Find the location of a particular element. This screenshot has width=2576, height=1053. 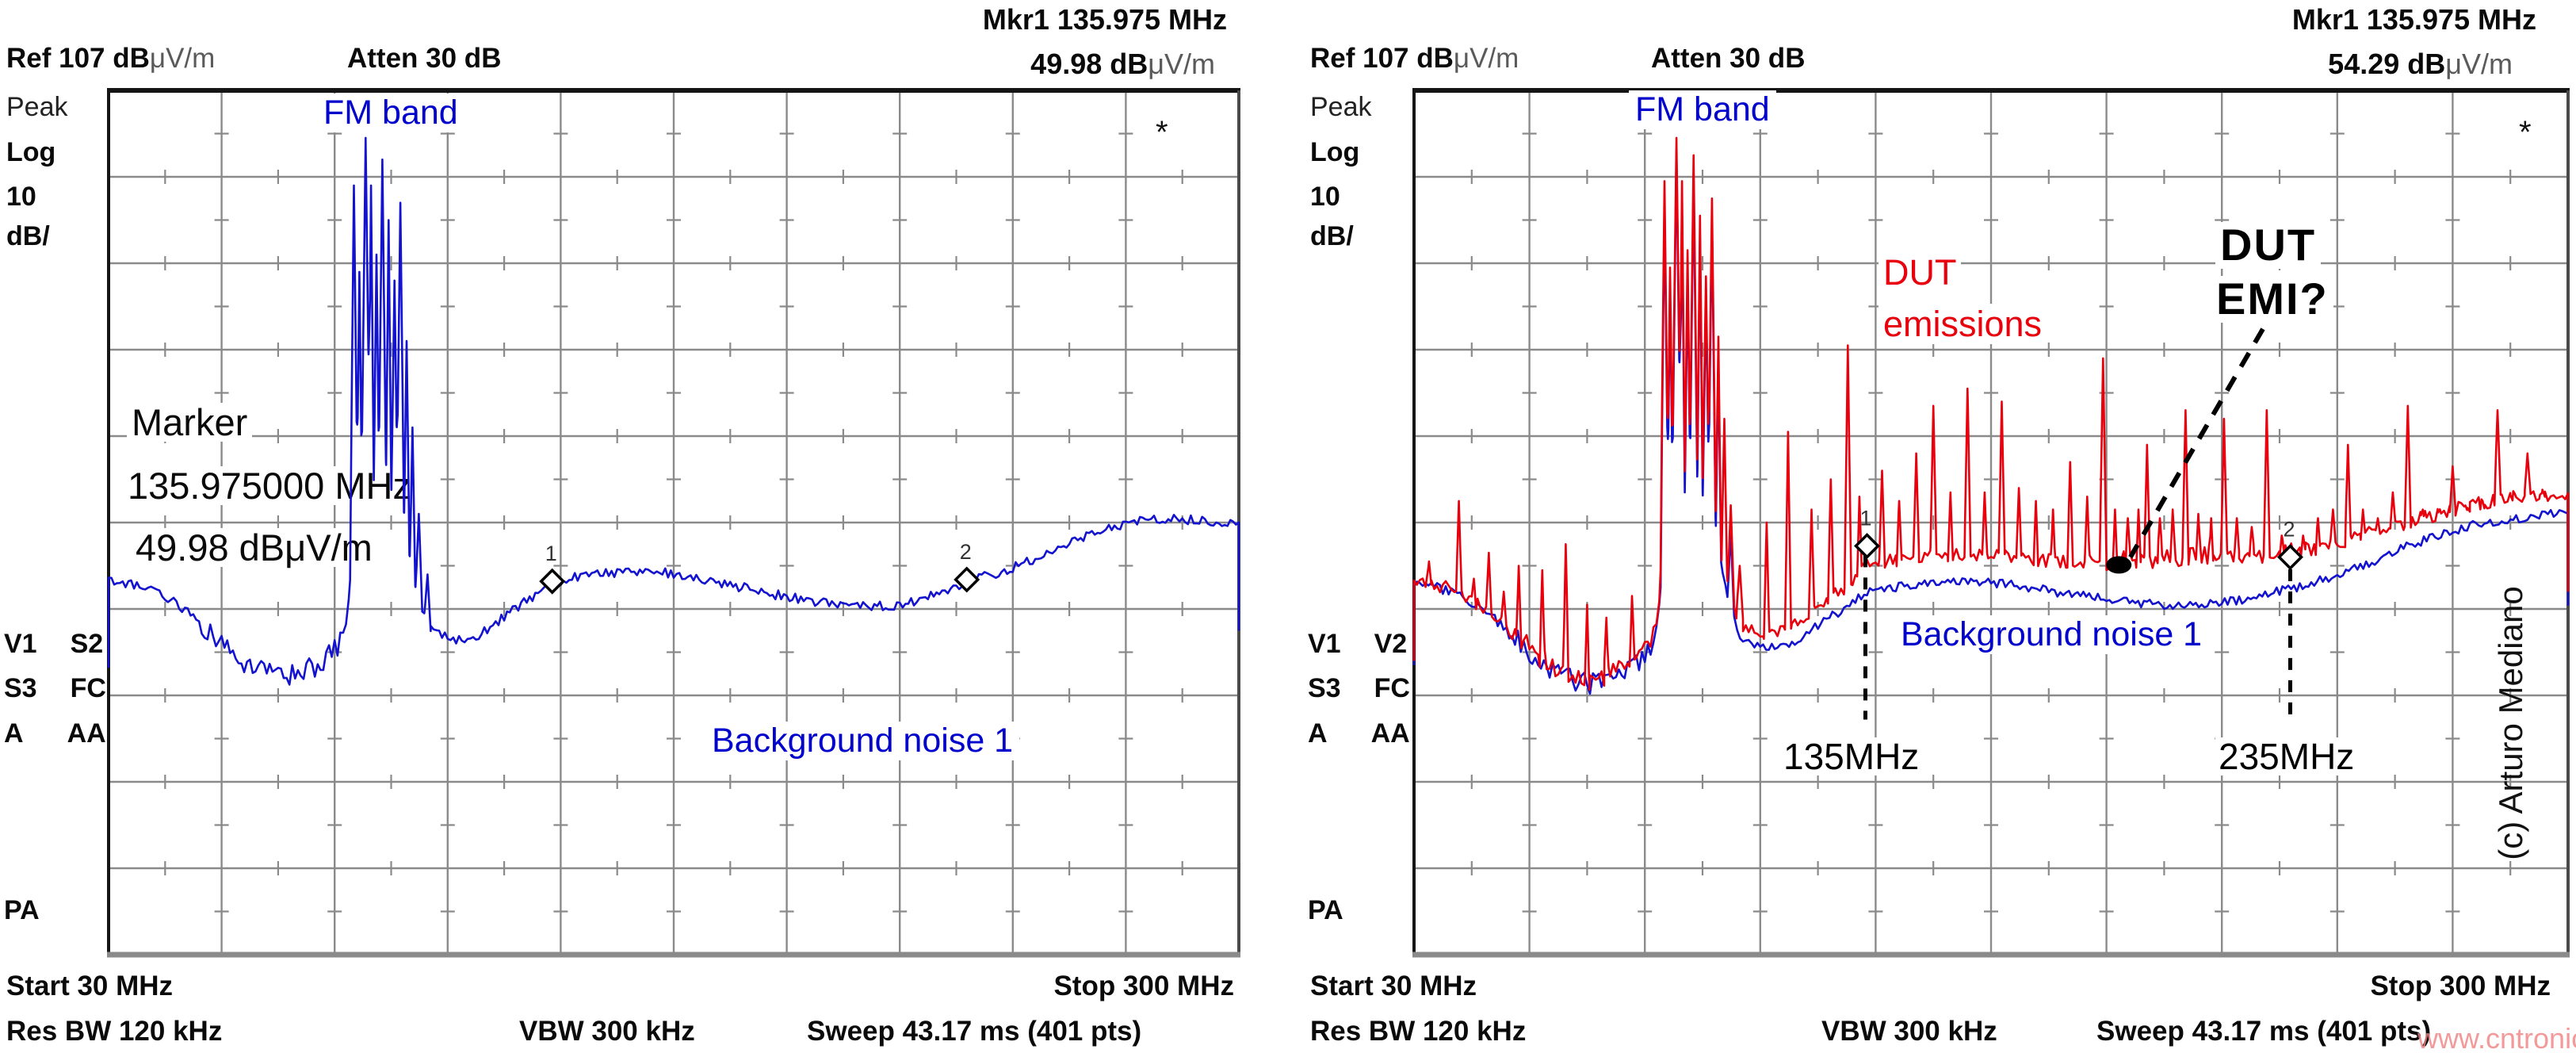

watermark-text: www.cntronics.com is located at coordinates (2496, 1037).